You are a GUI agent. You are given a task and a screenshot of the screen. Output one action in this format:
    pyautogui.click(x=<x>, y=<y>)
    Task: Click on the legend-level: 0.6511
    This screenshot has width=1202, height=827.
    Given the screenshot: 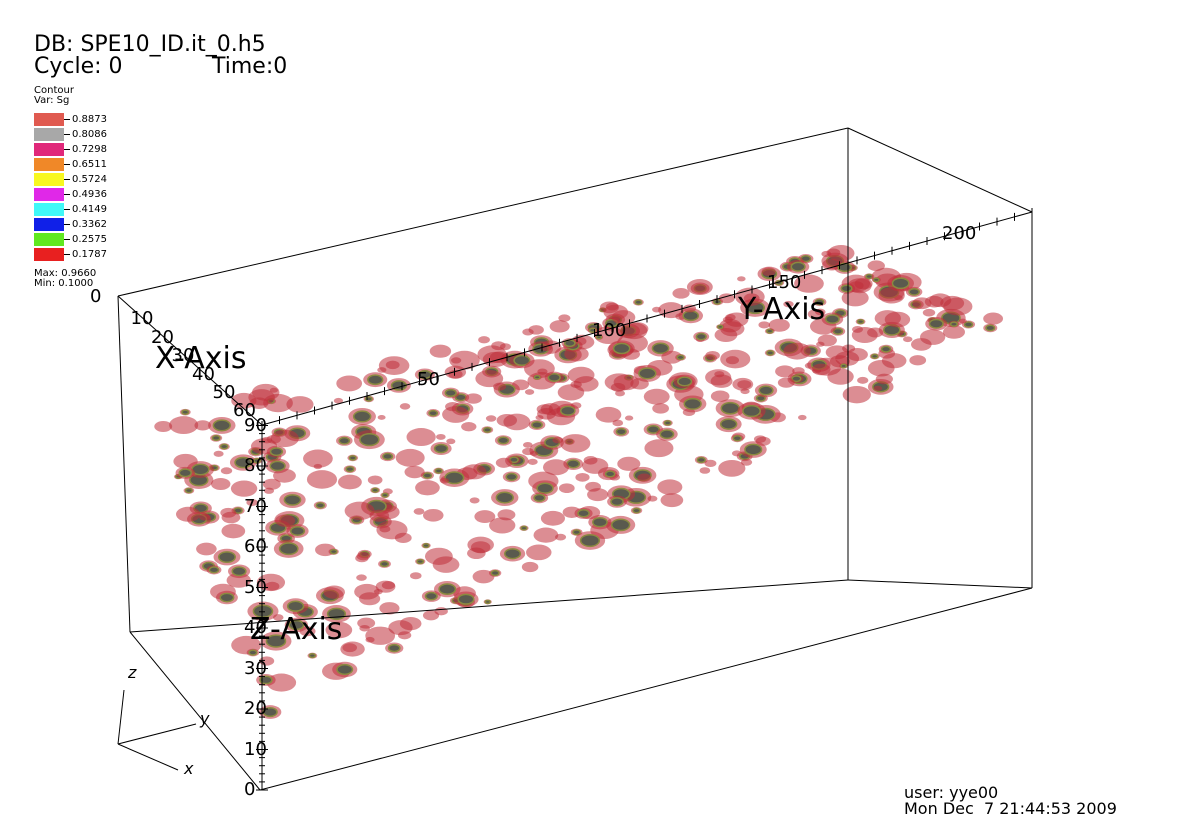 What is the action you would take?
    pyautogui.click(x=70, y=164)
    